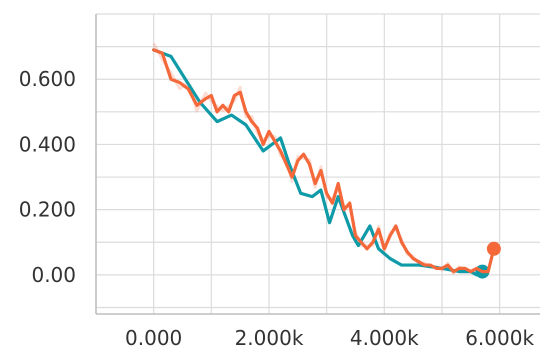  I want to click on y-tick-label: 0.400, so click(47, 144).